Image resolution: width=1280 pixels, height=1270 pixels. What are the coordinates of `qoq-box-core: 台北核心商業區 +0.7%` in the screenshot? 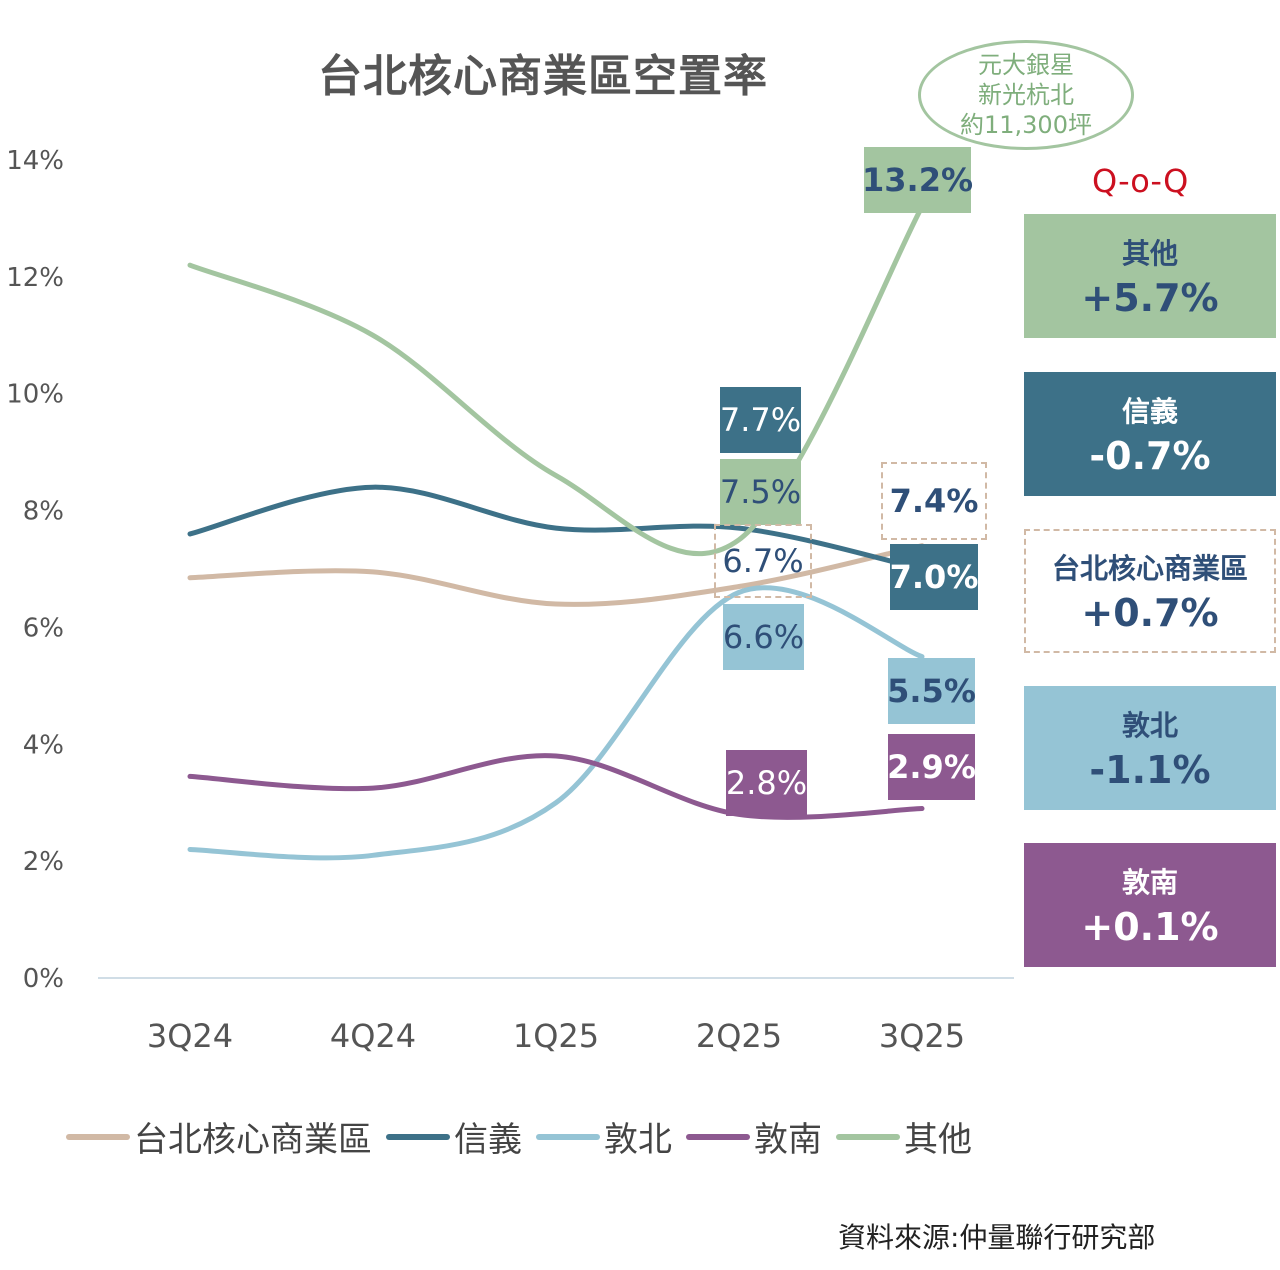 It's located at (1150, 591).